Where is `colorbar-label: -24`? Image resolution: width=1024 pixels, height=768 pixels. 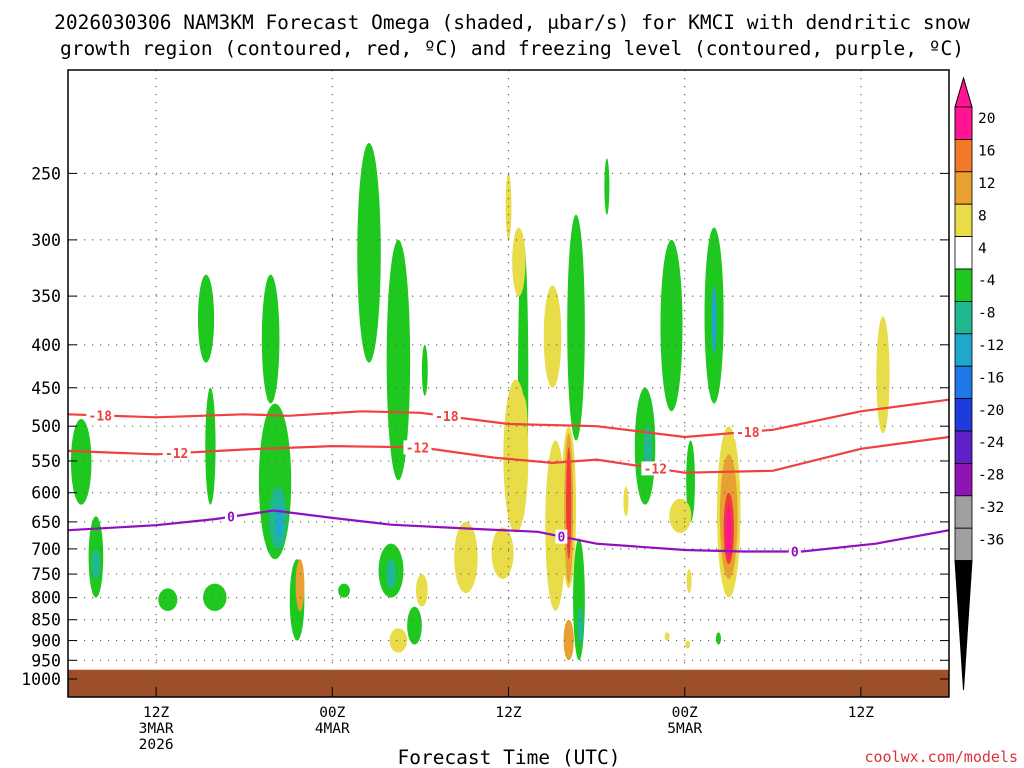 colorbar-label: -24 is located at coordinates (991, 443).